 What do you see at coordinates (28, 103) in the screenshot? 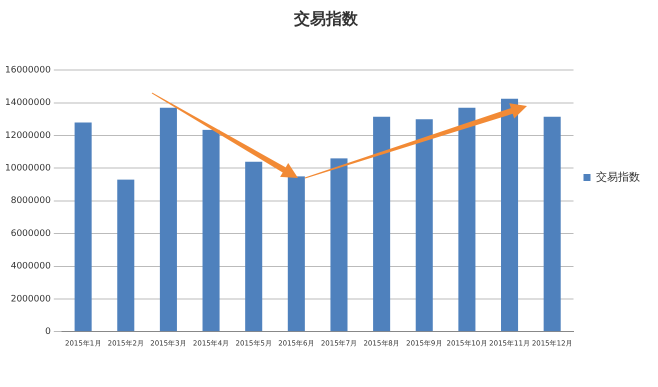
I see `y-tick-label: 14000000` at bounding box center [28, 103].